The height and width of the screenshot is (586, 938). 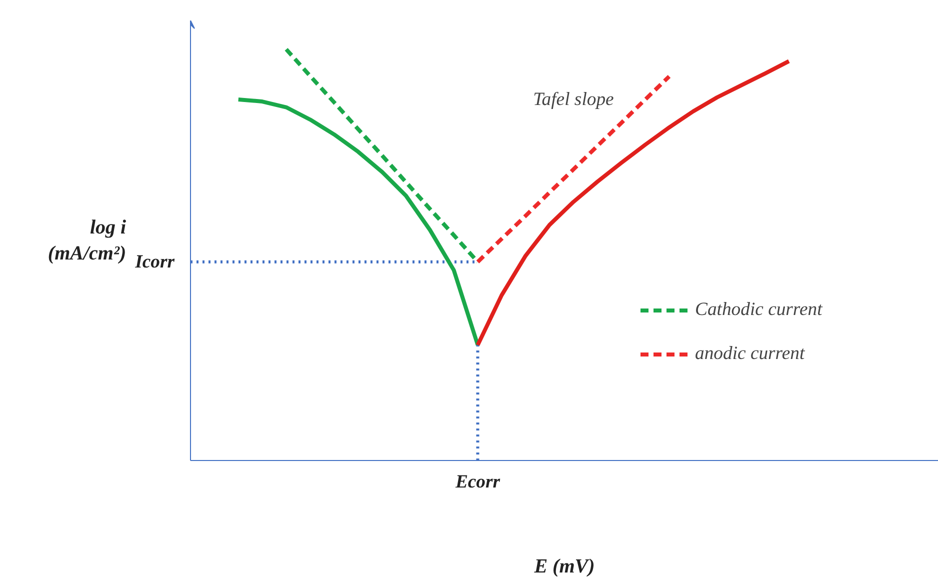 What do you see at coordinates (477, 482) in the screenshot?
I see `text: Ecorr` at bounding box center [477, 482].